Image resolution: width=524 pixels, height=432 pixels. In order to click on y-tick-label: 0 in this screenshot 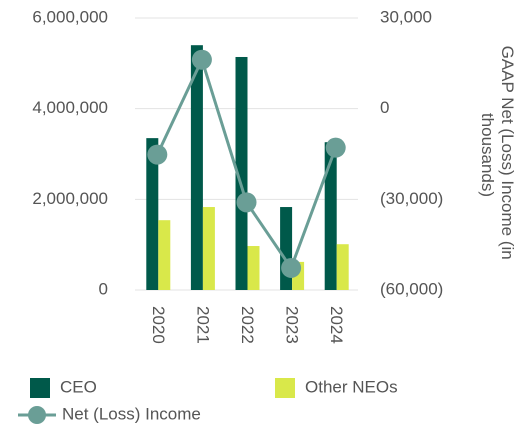, I will do `click(103, 288)`.